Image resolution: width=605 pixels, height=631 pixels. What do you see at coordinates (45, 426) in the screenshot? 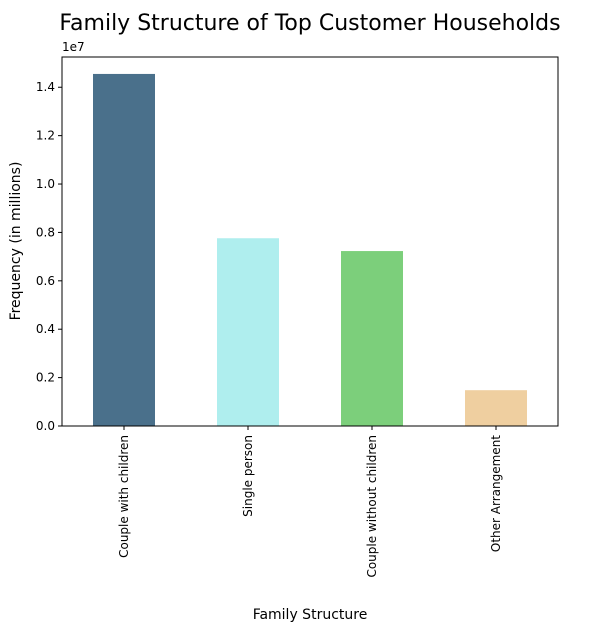
I see `y-tick-label-0: 0.0` at bounding box center [45, 426].